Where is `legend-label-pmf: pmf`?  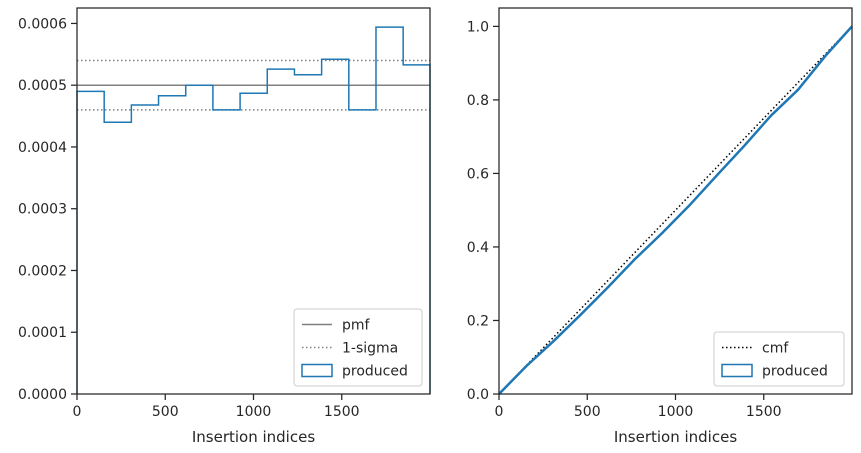 legend-label-pmf: pmf is located at coordinates (356, 326).